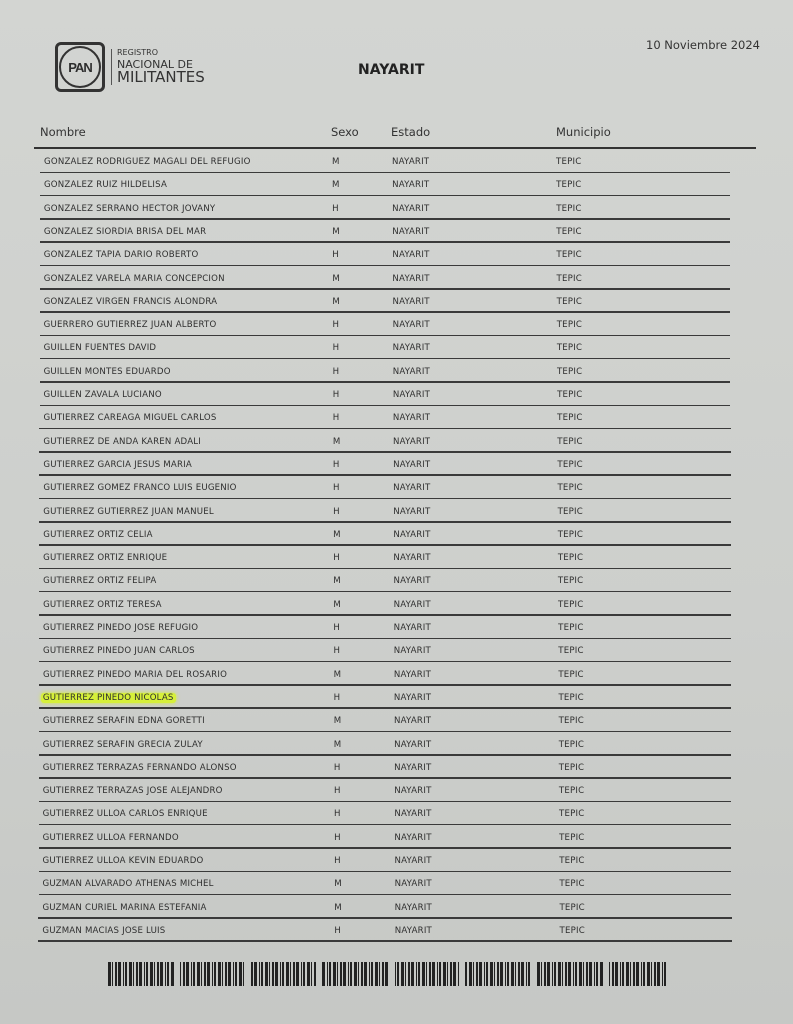 This screenshot has width=793, height=1024. What do you see at coordinates (118, 651) in the screenshot?
I see `name-cell: GUTIERREZ PINEDO JUAN CARLOS` at bounding box center [118, 651].